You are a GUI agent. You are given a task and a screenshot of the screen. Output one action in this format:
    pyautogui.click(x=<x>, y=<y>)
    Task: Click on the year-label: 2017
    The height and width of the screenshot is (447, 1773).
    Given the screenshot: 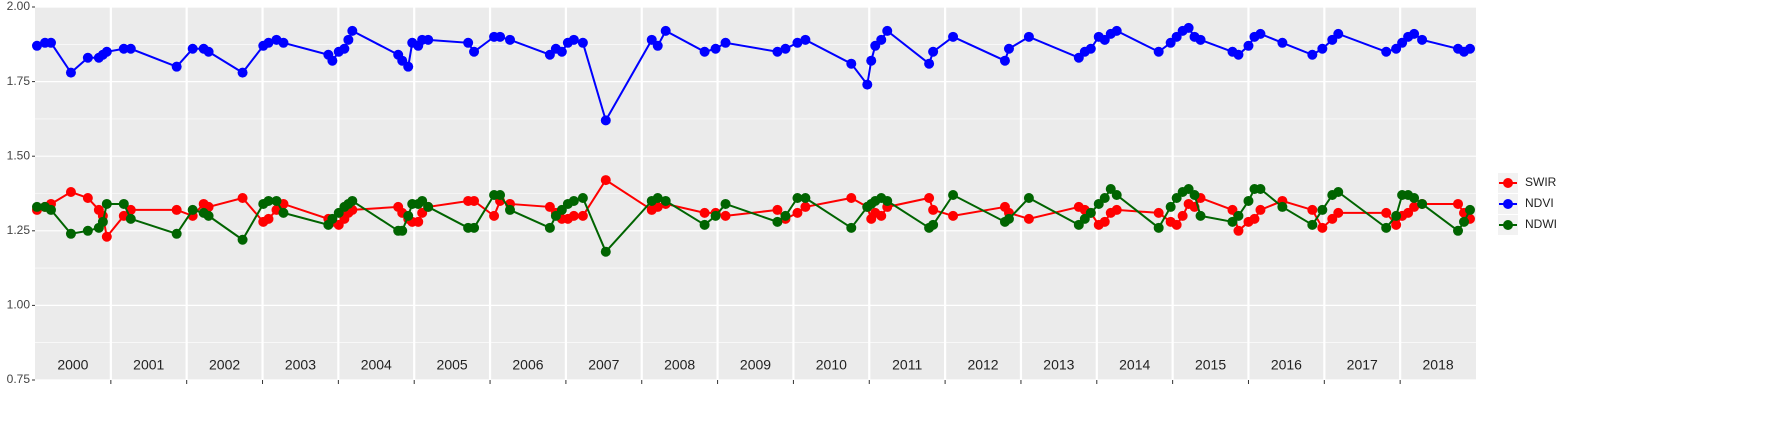 What is the action you would take?
    pyautogui.click(x=1362, y=365)
    